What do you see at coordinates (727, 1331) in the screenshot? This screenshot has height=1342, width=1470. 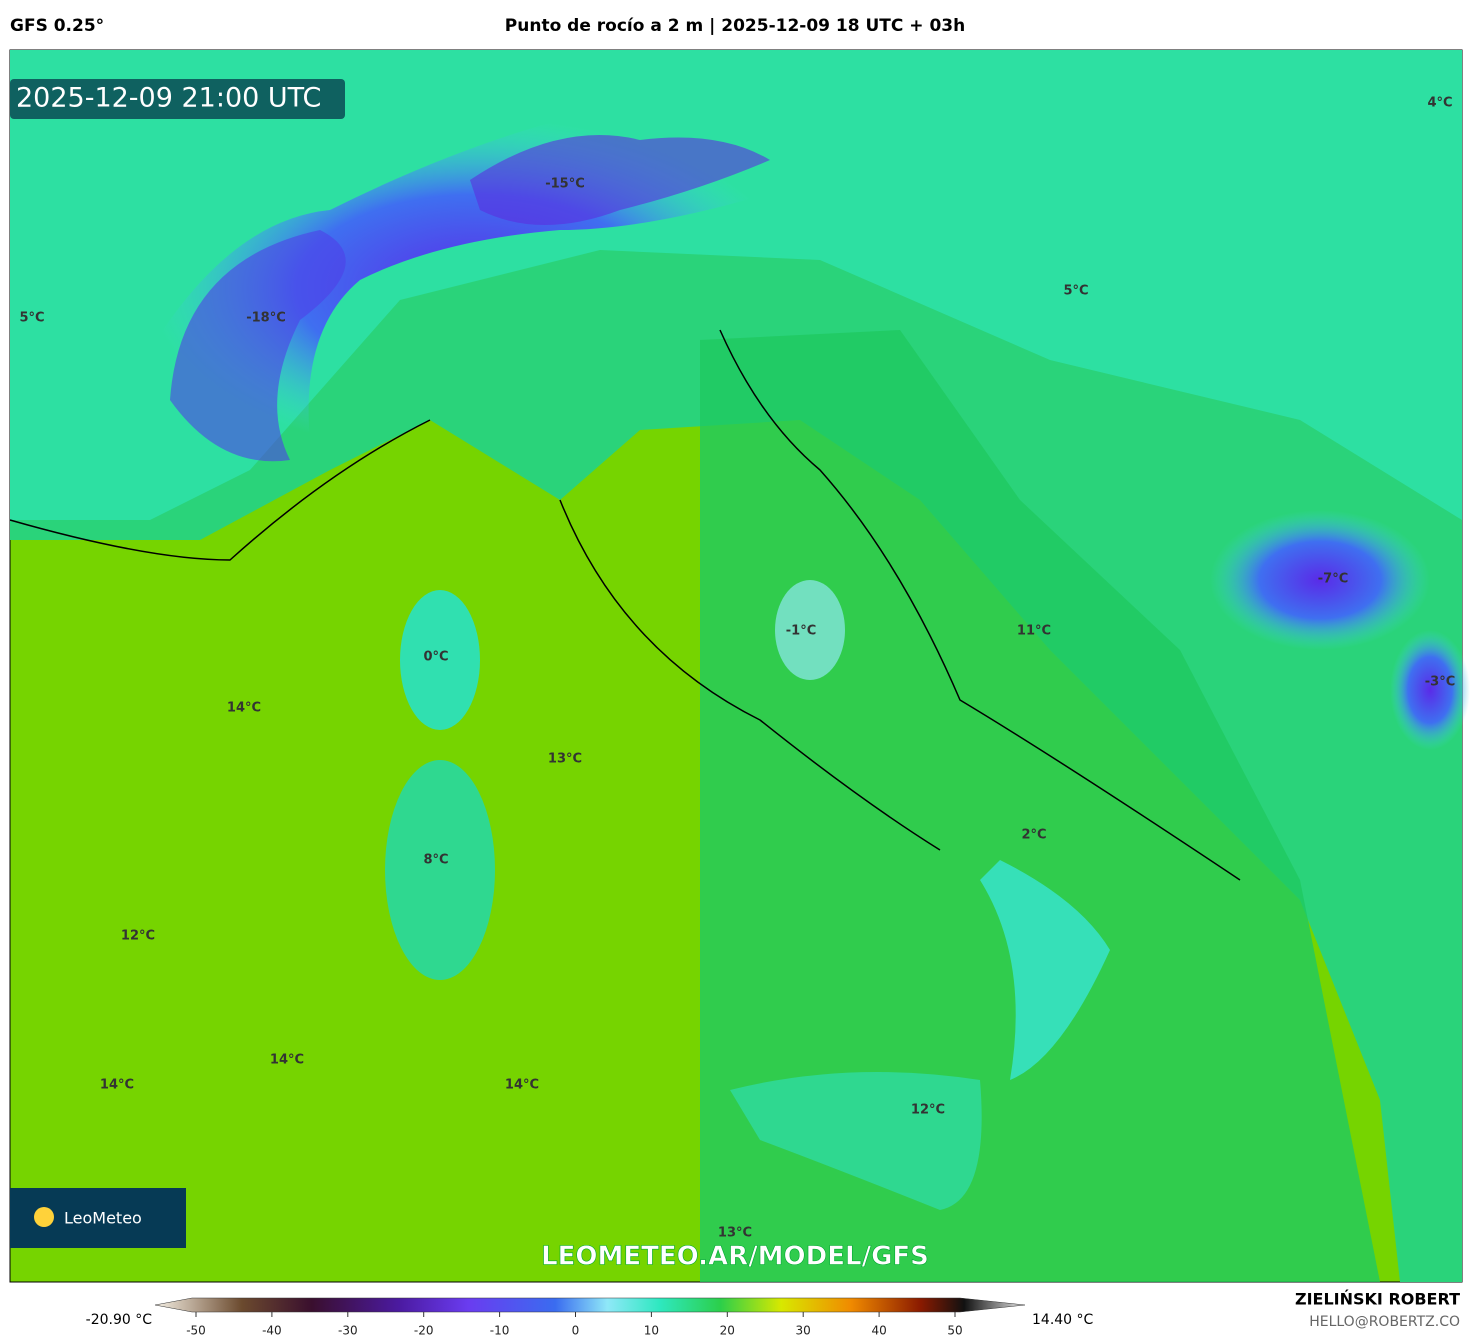 I see `colorbar-tick-label: 20` at bounding box center [727, 1331].